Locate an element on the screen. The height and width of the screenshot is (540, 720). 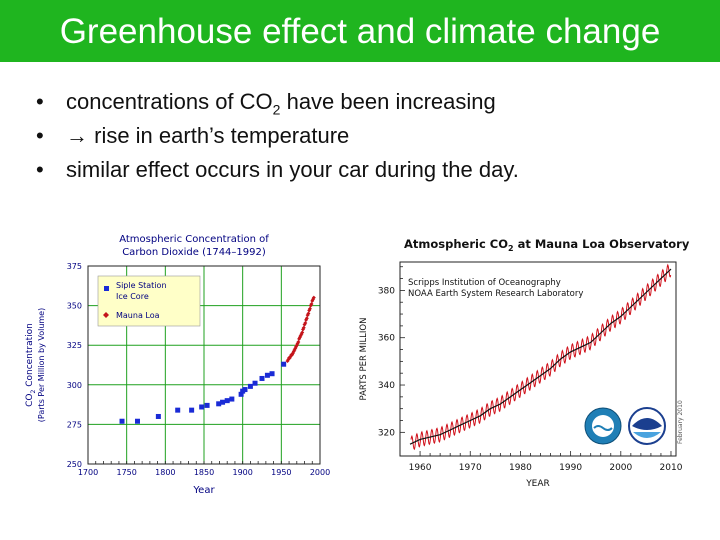
data-points is located at coordinates (217, 359).